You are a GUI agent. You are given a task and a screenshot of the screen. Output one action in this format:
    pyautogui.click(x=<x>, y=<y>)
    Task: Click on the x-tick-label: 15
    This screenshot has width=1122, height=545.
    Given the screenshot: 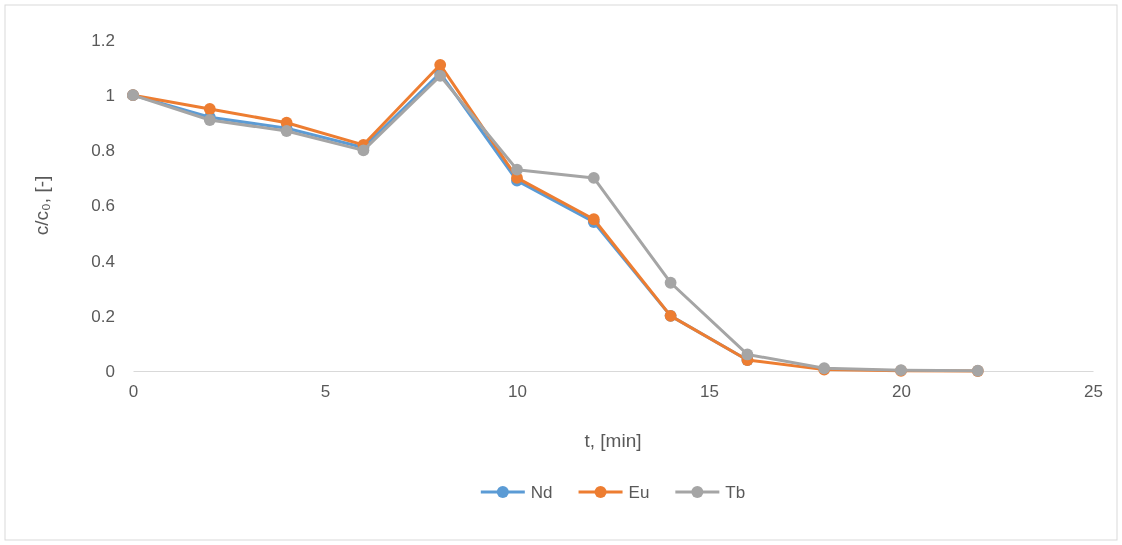 What is the action you would take?
    pyautogui.click(x=709, y=392)
    